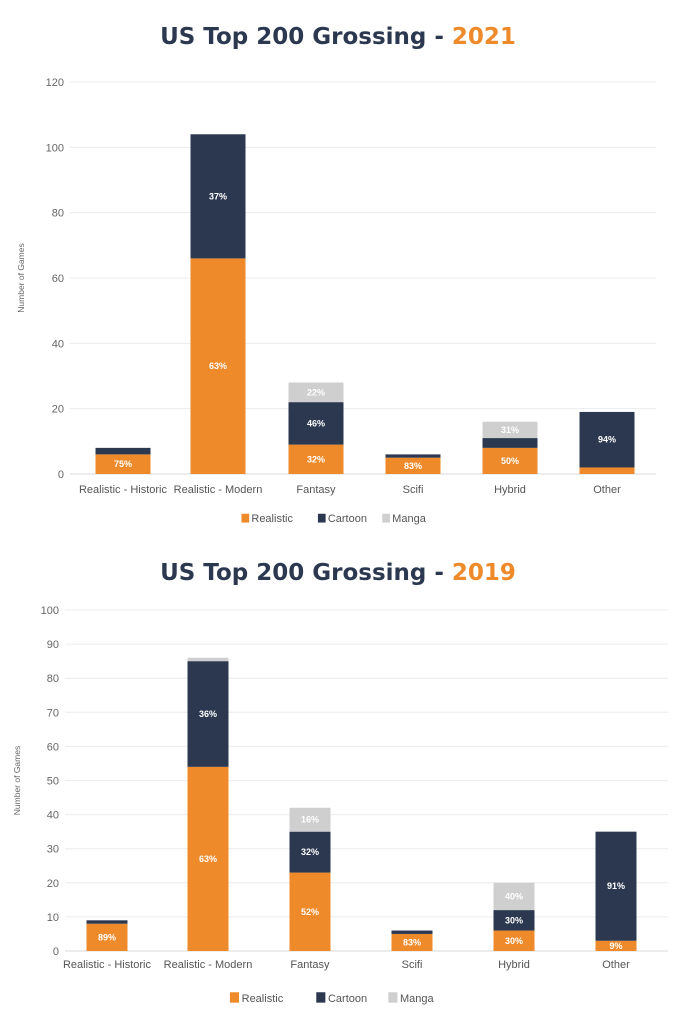  I want to click on data-label: 91%, so click(616, 886).